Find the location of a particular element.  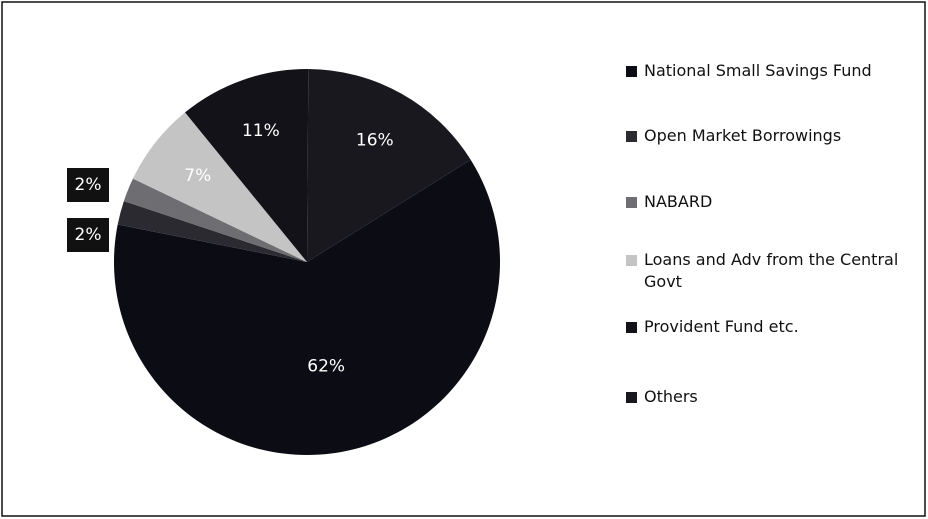

legend-item: Open Market Borrowings is located at coordinates (768, 136).